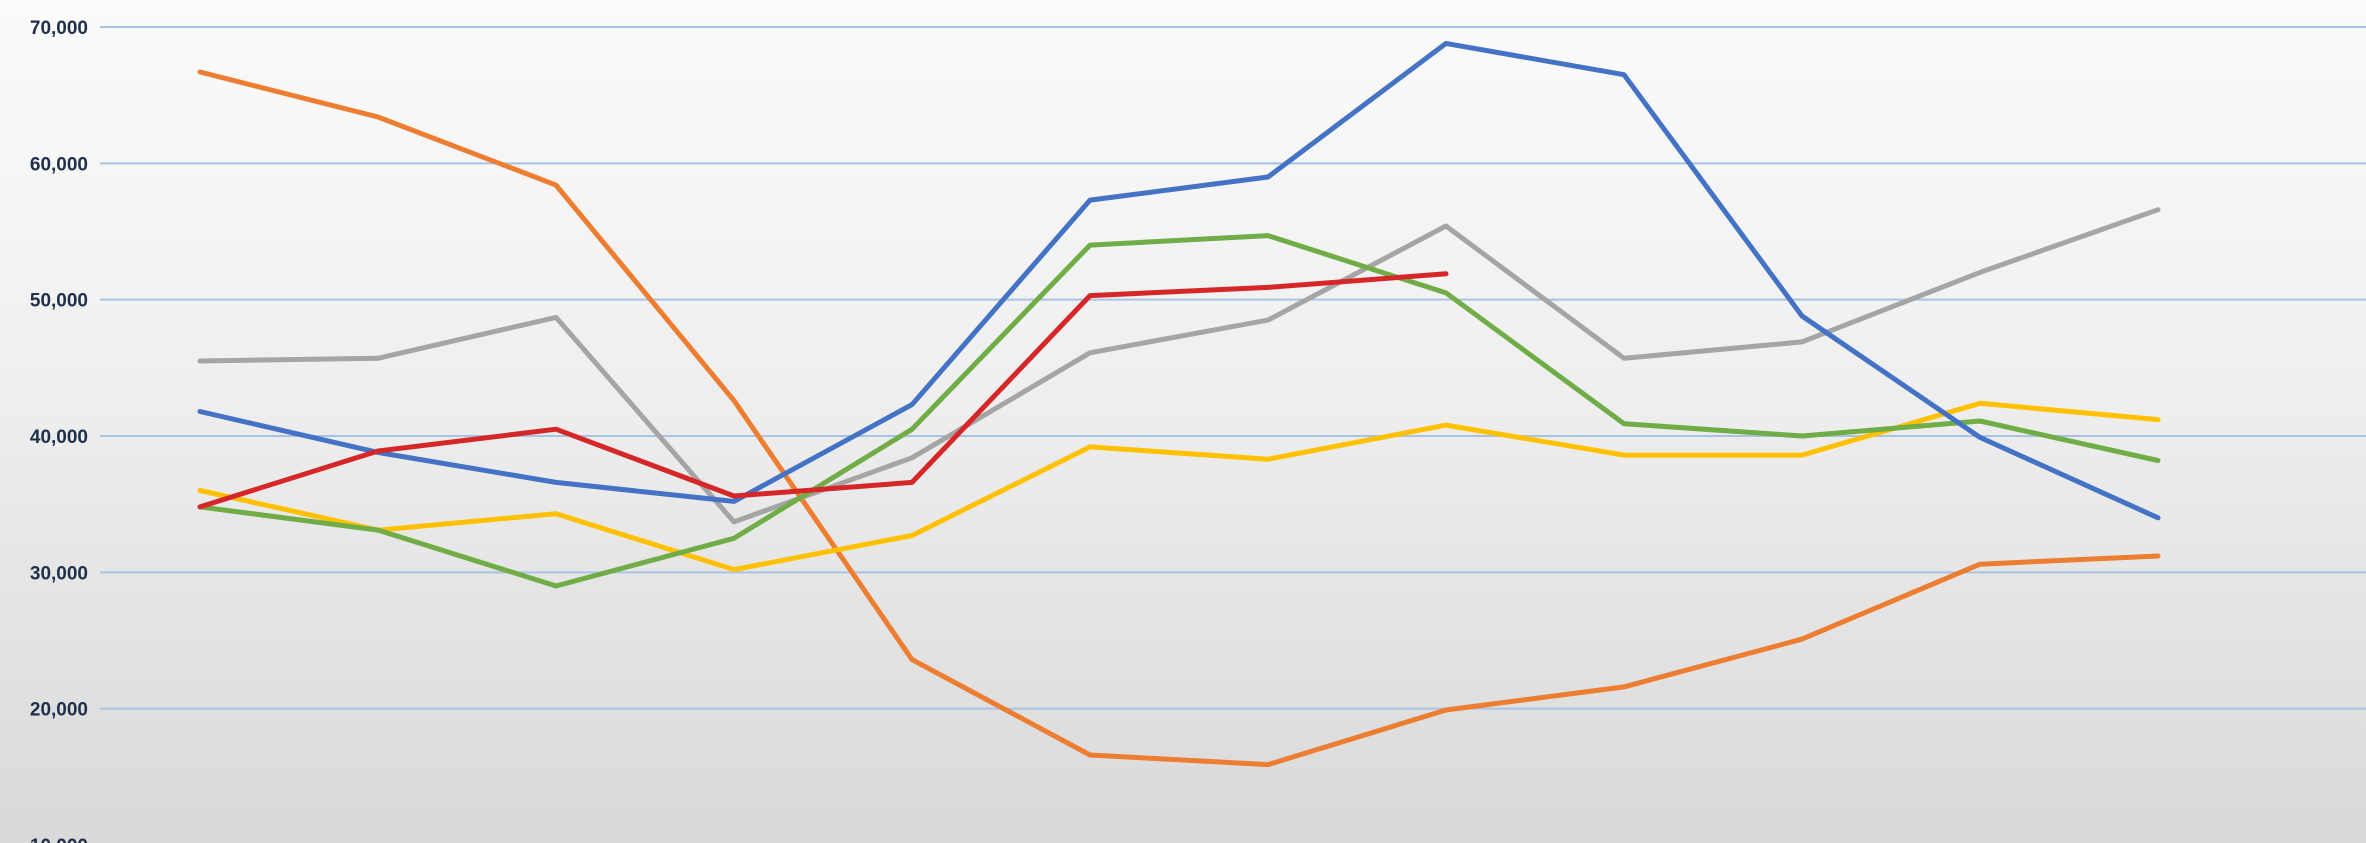  Describe the element at coordinates (59, 839) in the screenshot. I see `y-tick-label: 10,000` at that location.